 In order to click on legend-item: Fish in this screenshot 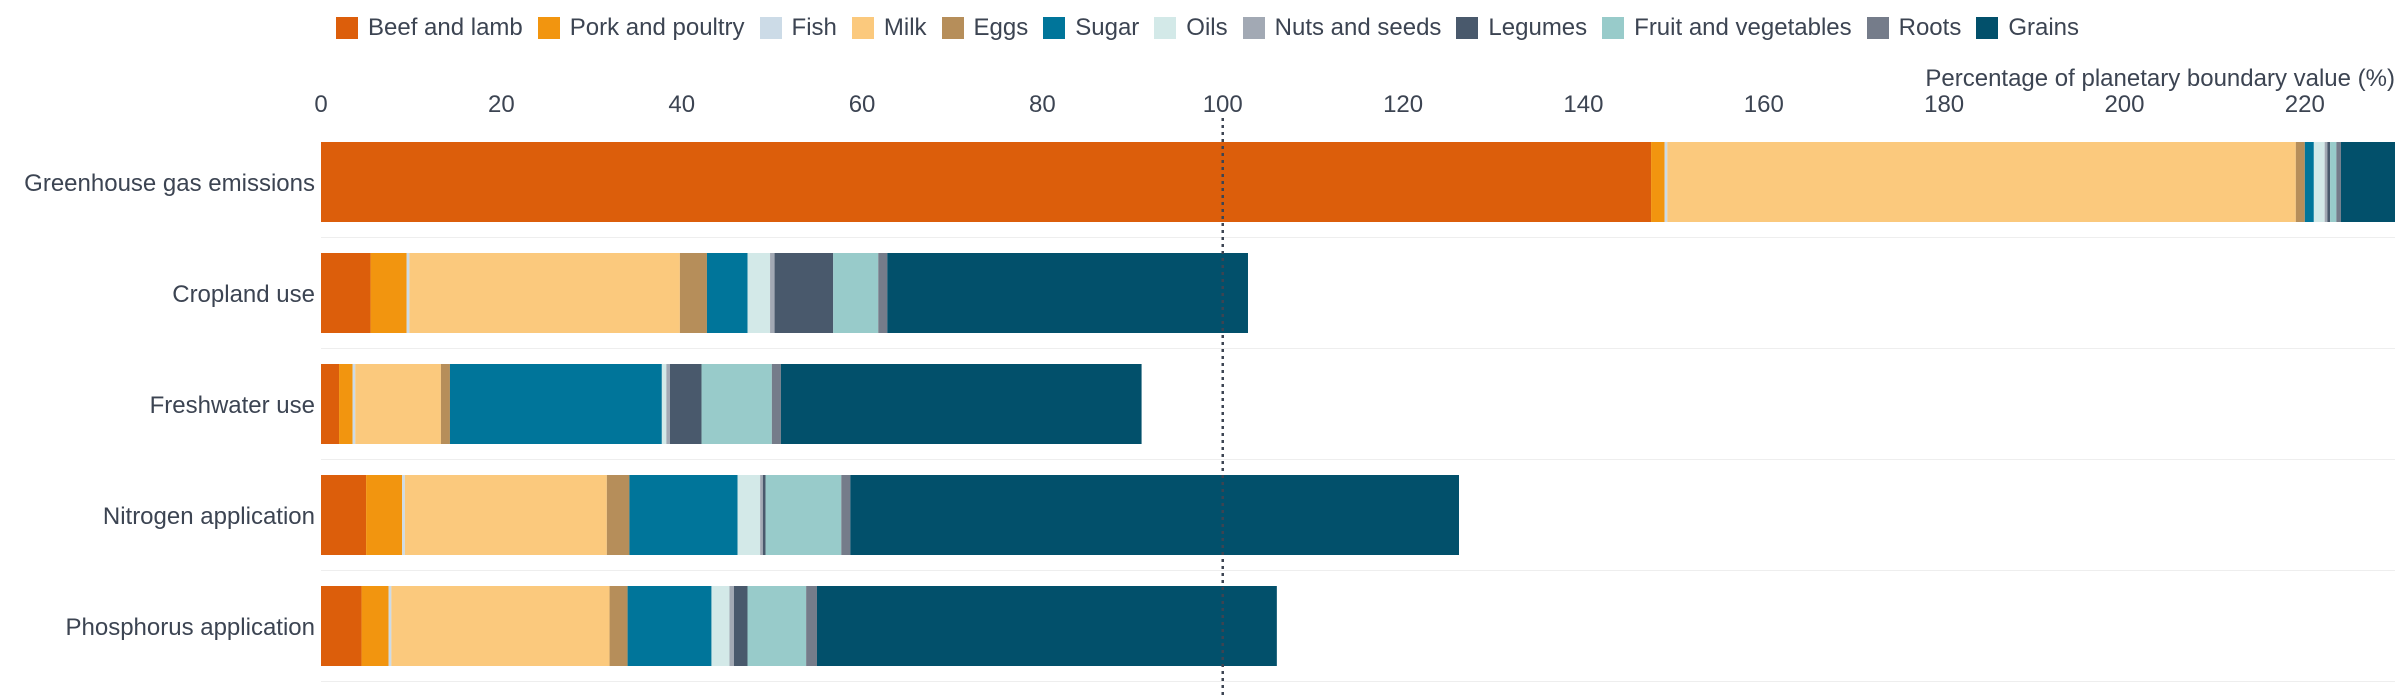, I will do `click(798, 28)`.